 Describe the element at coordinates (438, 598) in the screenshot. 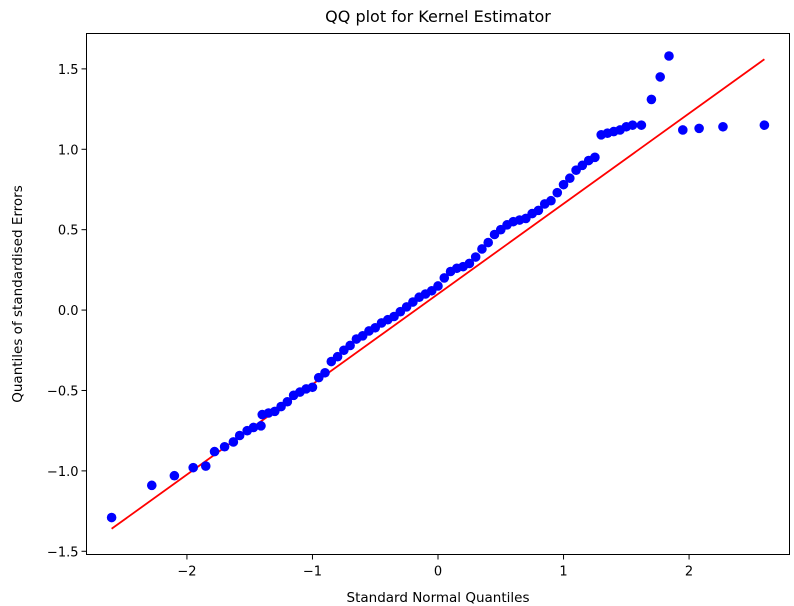

I see `x-axis-label: Standard Normal Quantiles` at that location.